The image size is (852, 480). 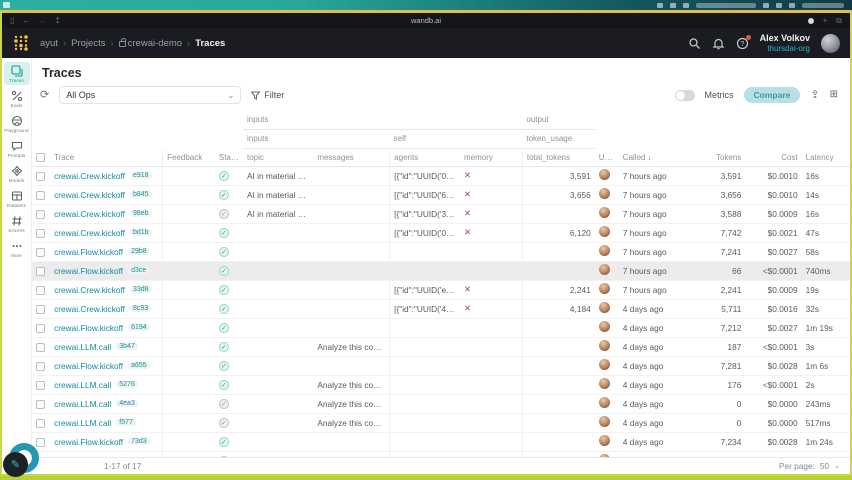 What do you see at coordinates (17, 123) in the screenshot?
I see `sidebar-item-playground: Playground` at bounding box center [17, 123].